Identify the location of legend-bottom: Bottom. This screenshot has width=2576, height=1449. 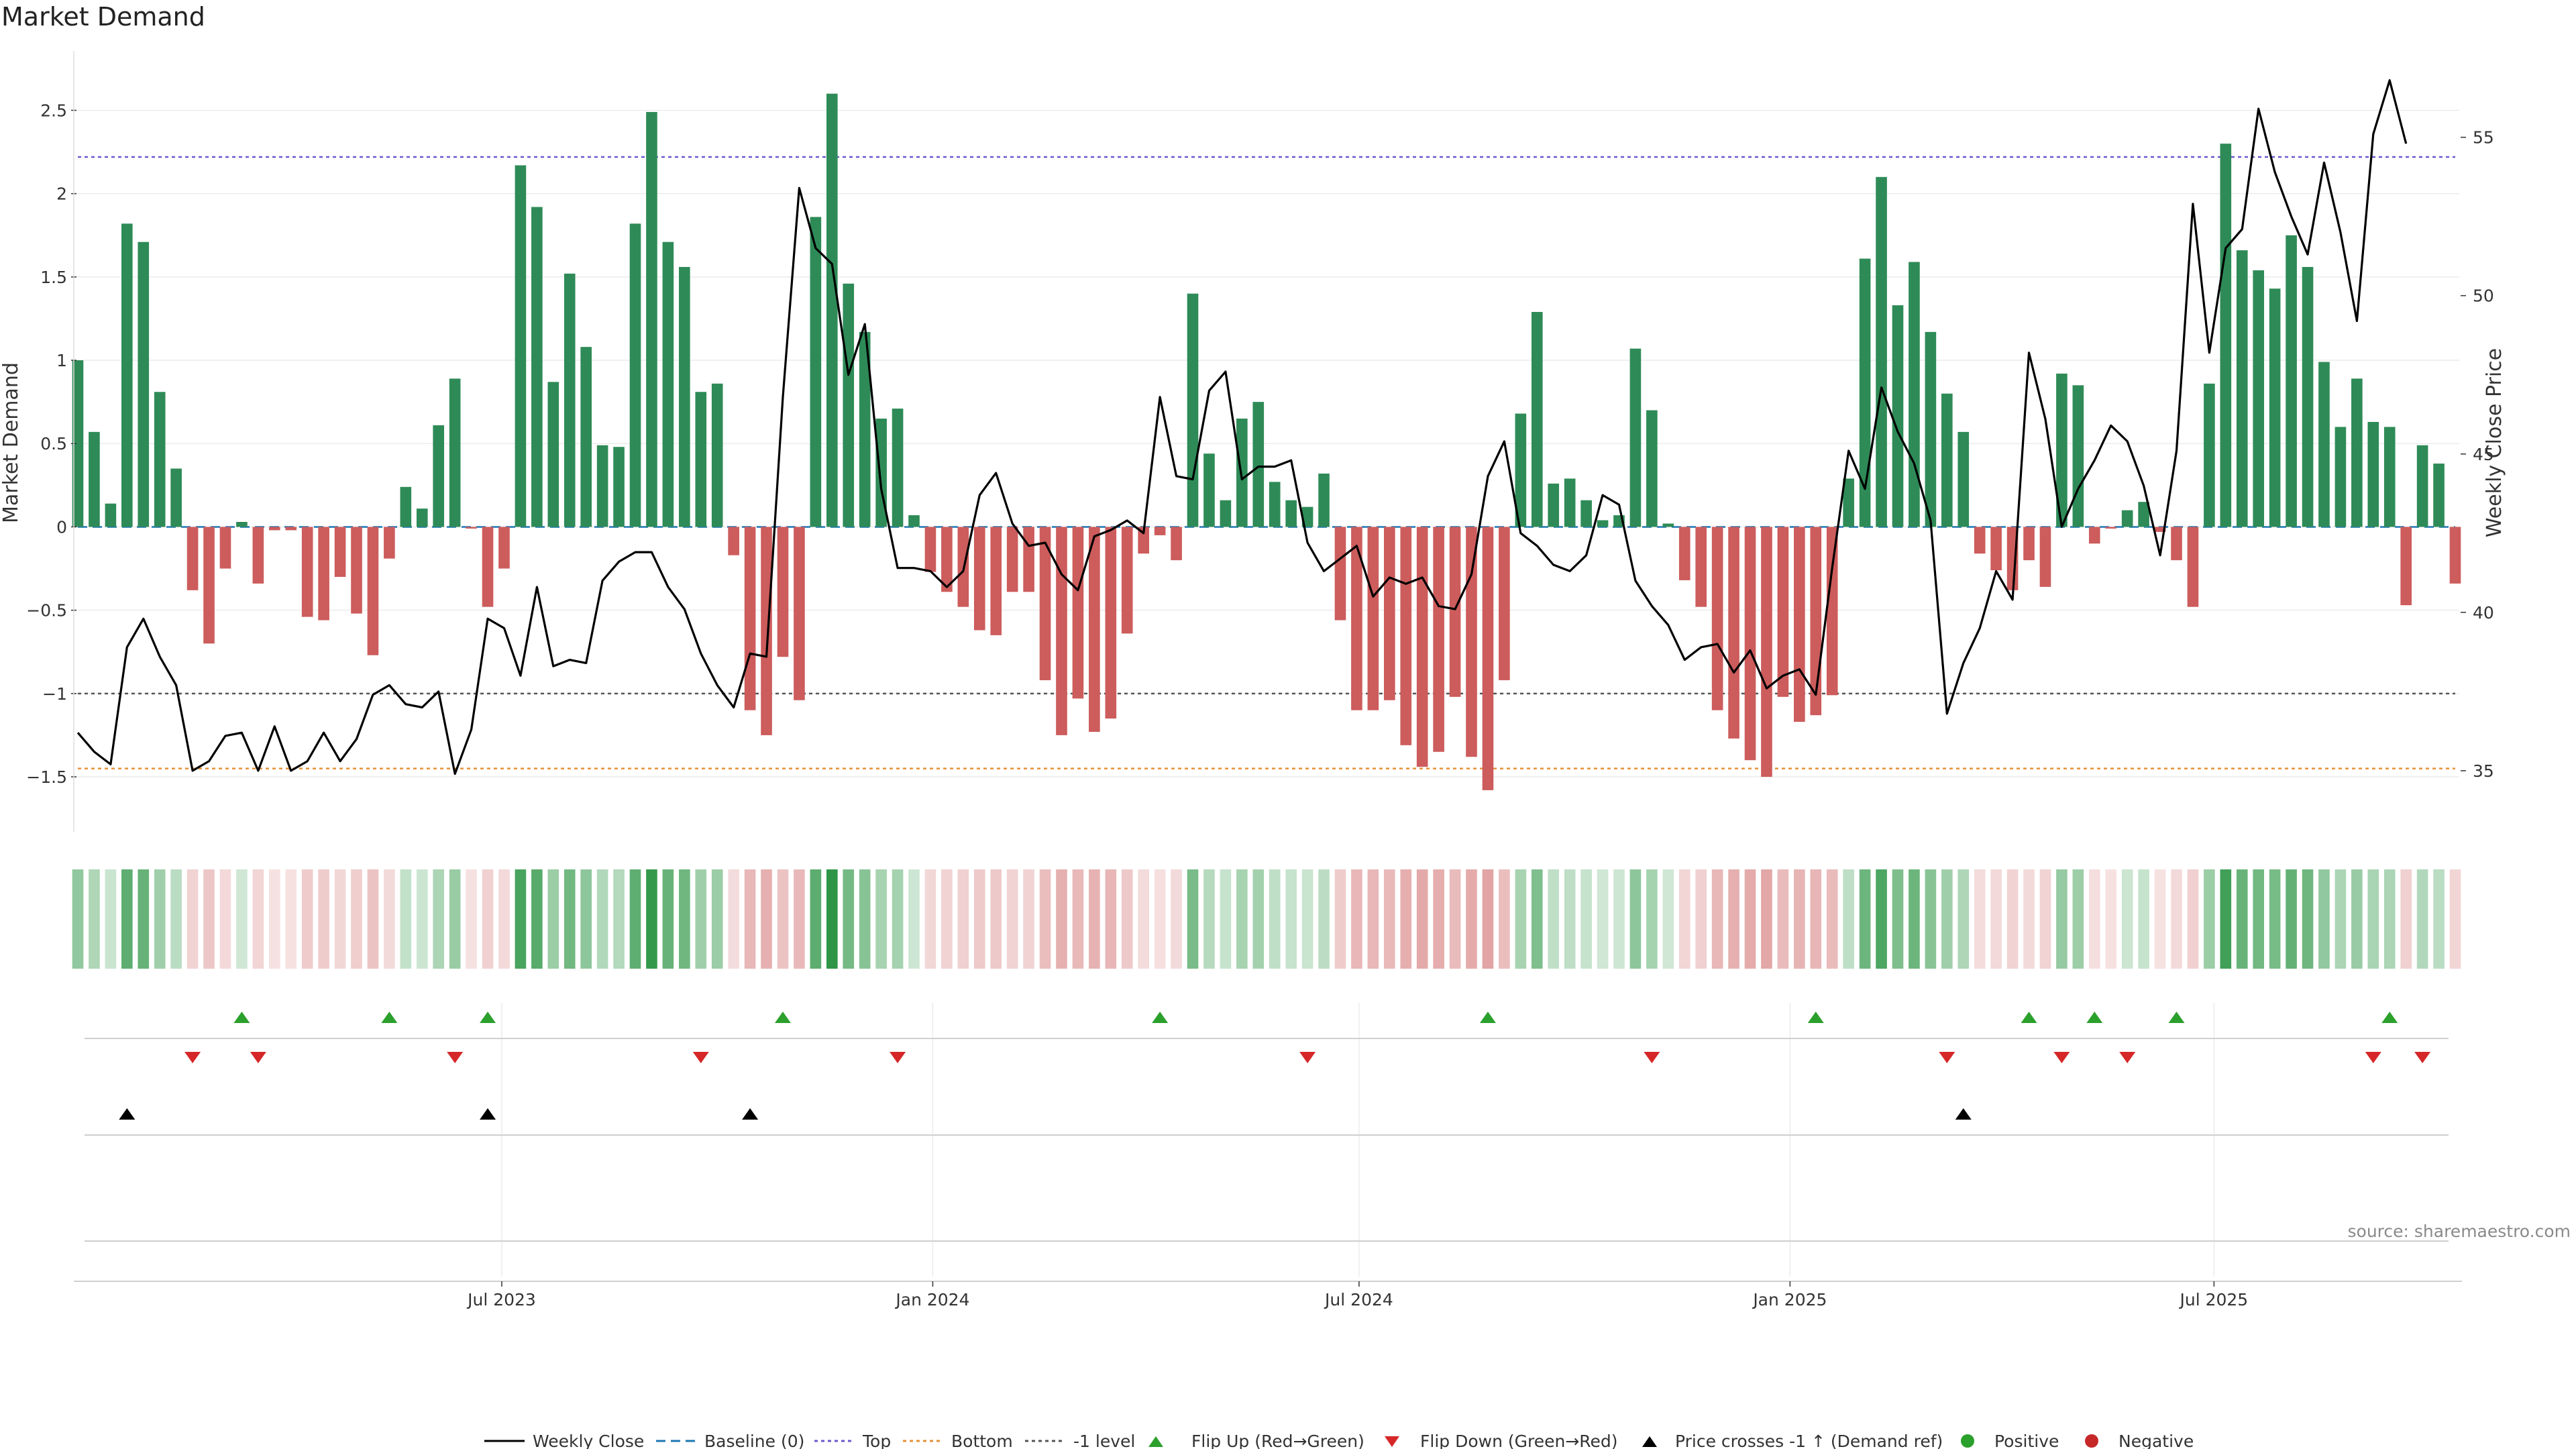
(982, 1440).